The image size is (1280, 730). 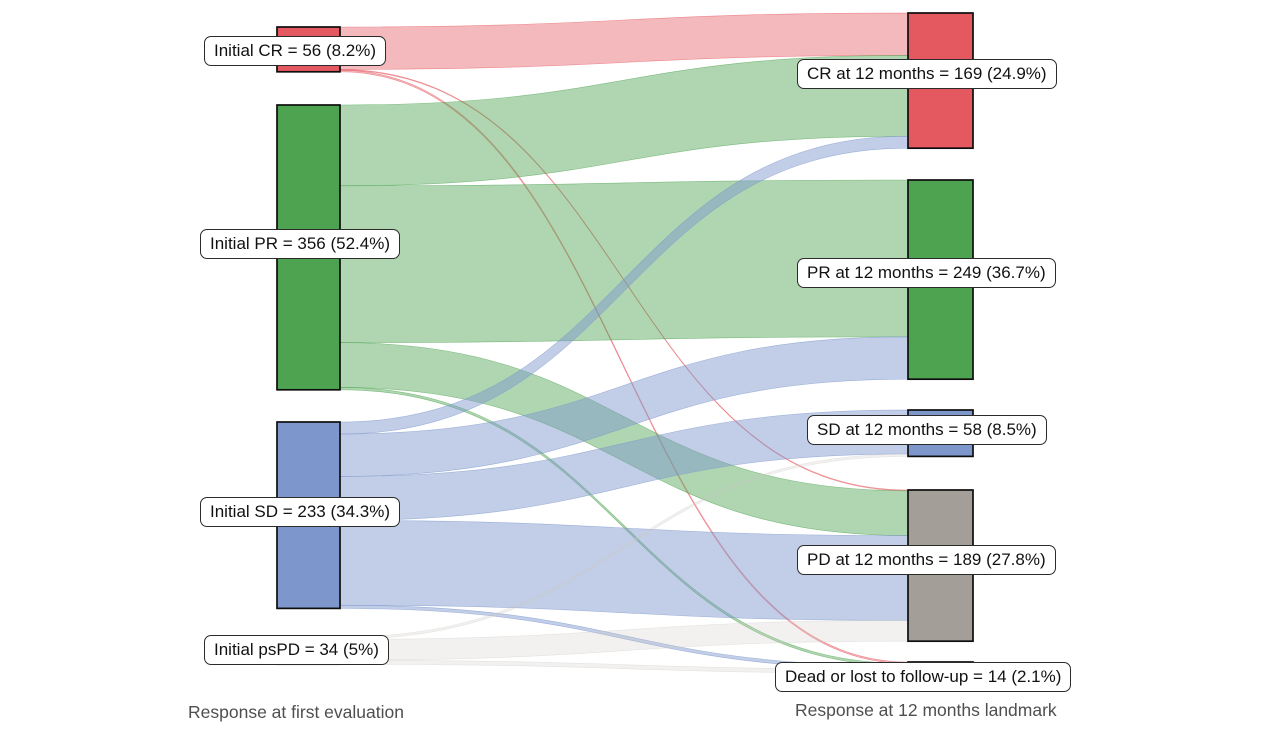 I want to click on label-initial-pspd: Initial psPD = 34 (5%), so click(x=296, y=650).